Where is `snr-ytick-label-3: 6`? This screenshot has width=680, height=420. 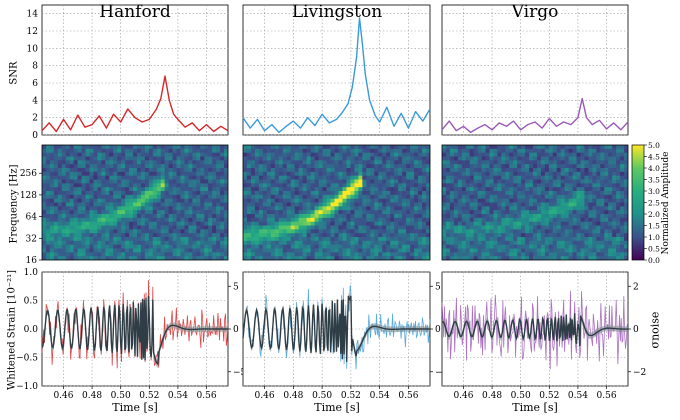
snr-ytick-label-3: 6 is located at coordinates (35, 84).